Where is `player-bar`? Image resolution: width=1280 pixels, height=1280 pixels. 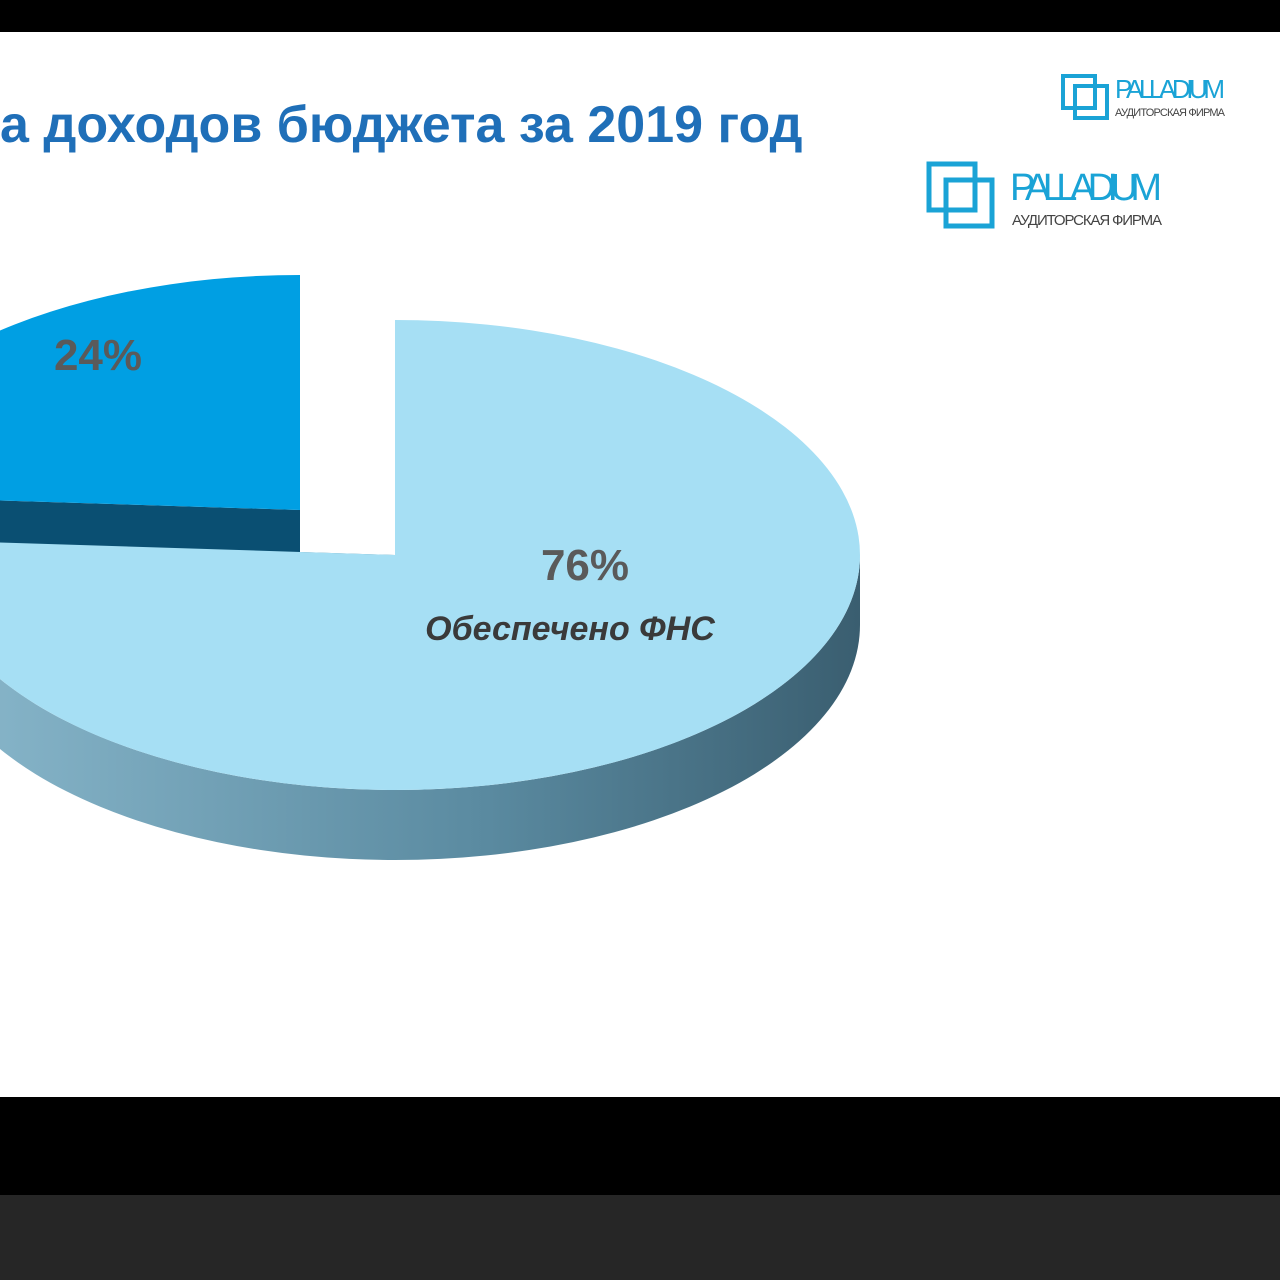 player-bar is located at coordinates (640, 1146).